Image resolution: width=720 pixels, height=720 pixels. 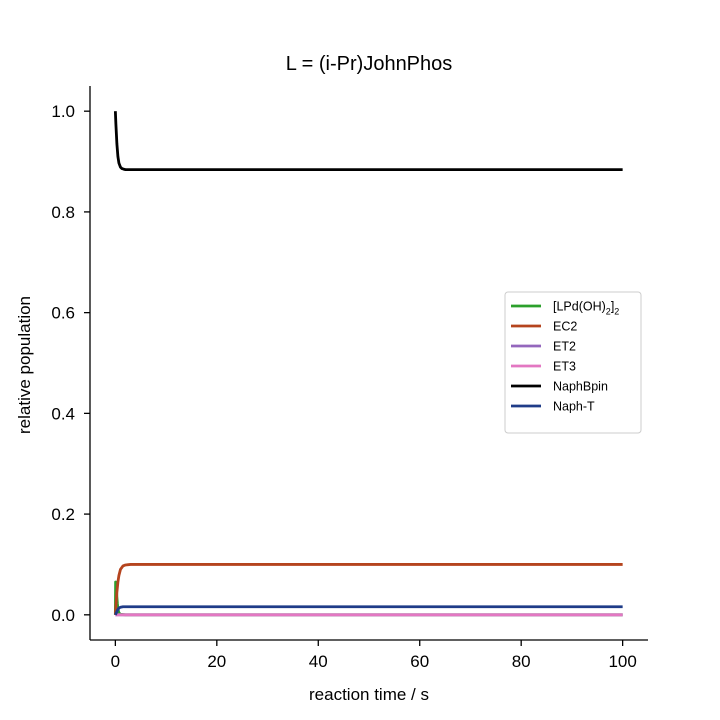 What do you see at coordinates (63, 615) in the screenshot?
I see `y-tick-label: 0.0` at bounding box center [63, 615].